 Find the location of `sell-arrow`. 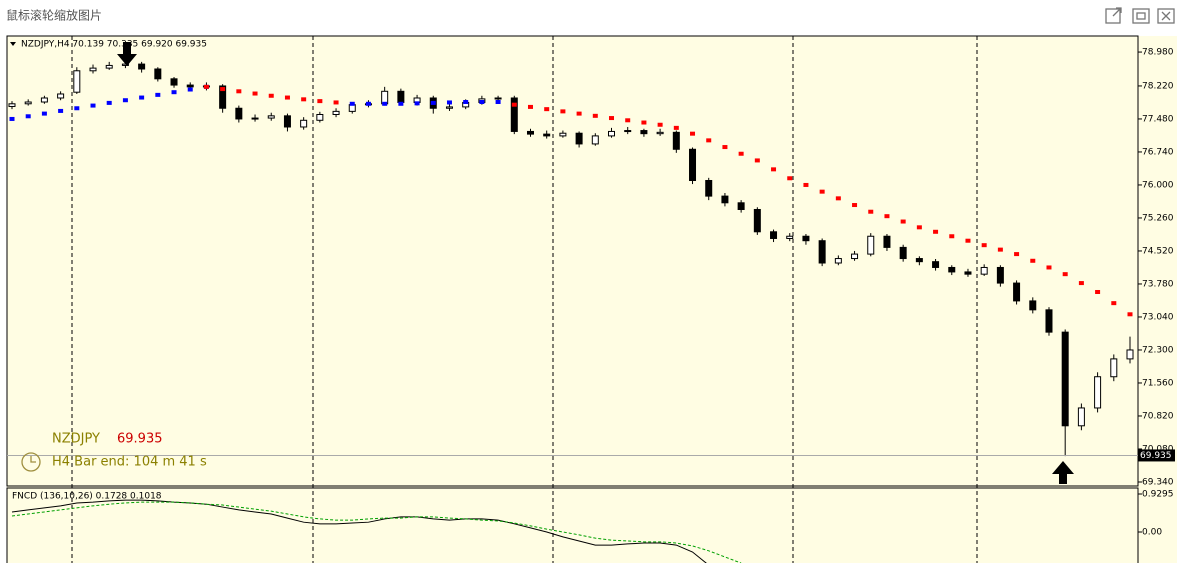

sell-arrow is located at coordinates (127, 54).